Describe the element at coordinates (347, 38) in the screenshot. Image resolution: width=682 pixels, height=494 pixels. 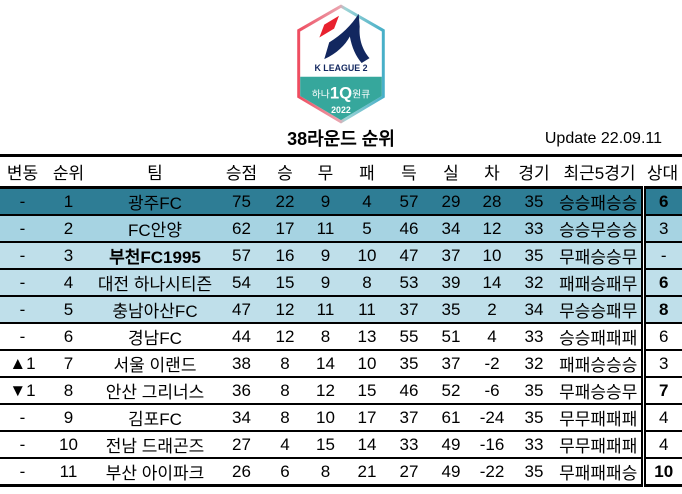
I see `k-mark` at that location.